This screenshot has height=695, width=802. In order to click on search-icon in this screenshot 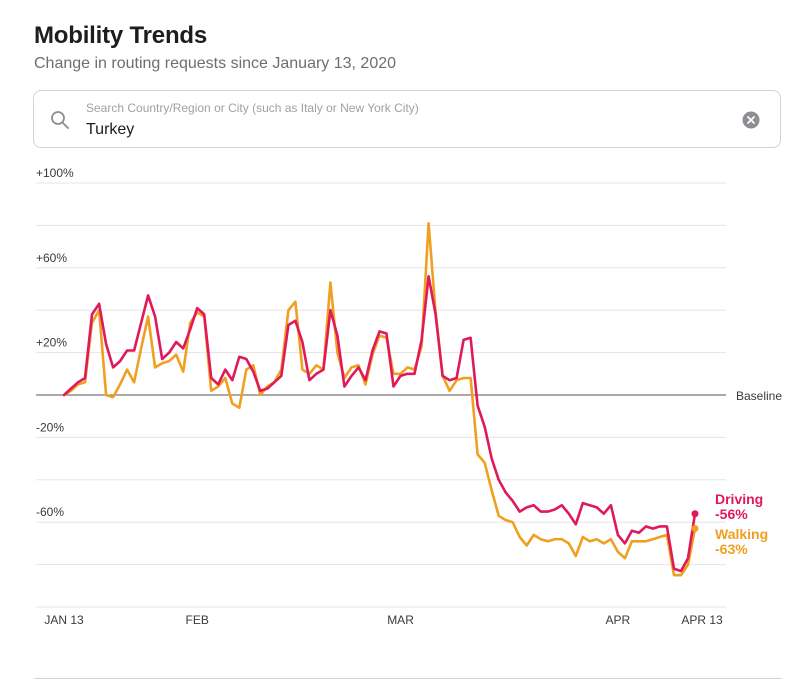, I will do `click(60, 120)`.